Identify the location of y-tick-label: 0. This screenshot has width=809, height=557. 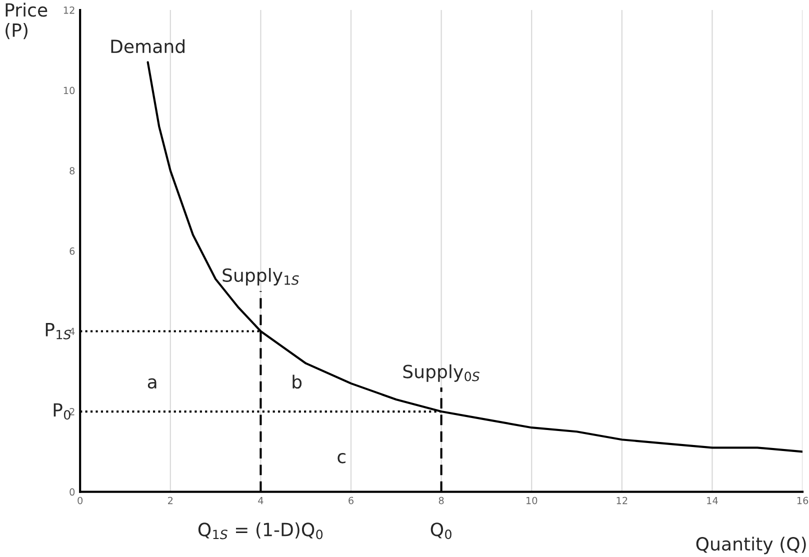
(72, 492).